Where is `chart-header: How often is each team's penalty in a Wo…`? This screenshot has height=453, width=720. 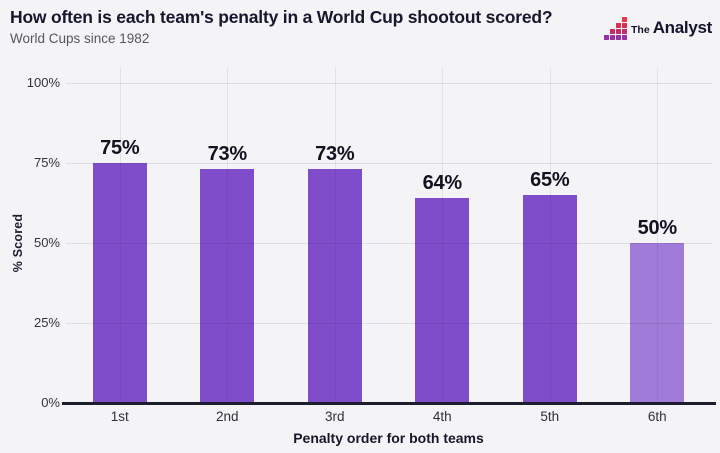 chart-header: How often is each team's penalty in a Wo… is located at coordinates (360, 30).